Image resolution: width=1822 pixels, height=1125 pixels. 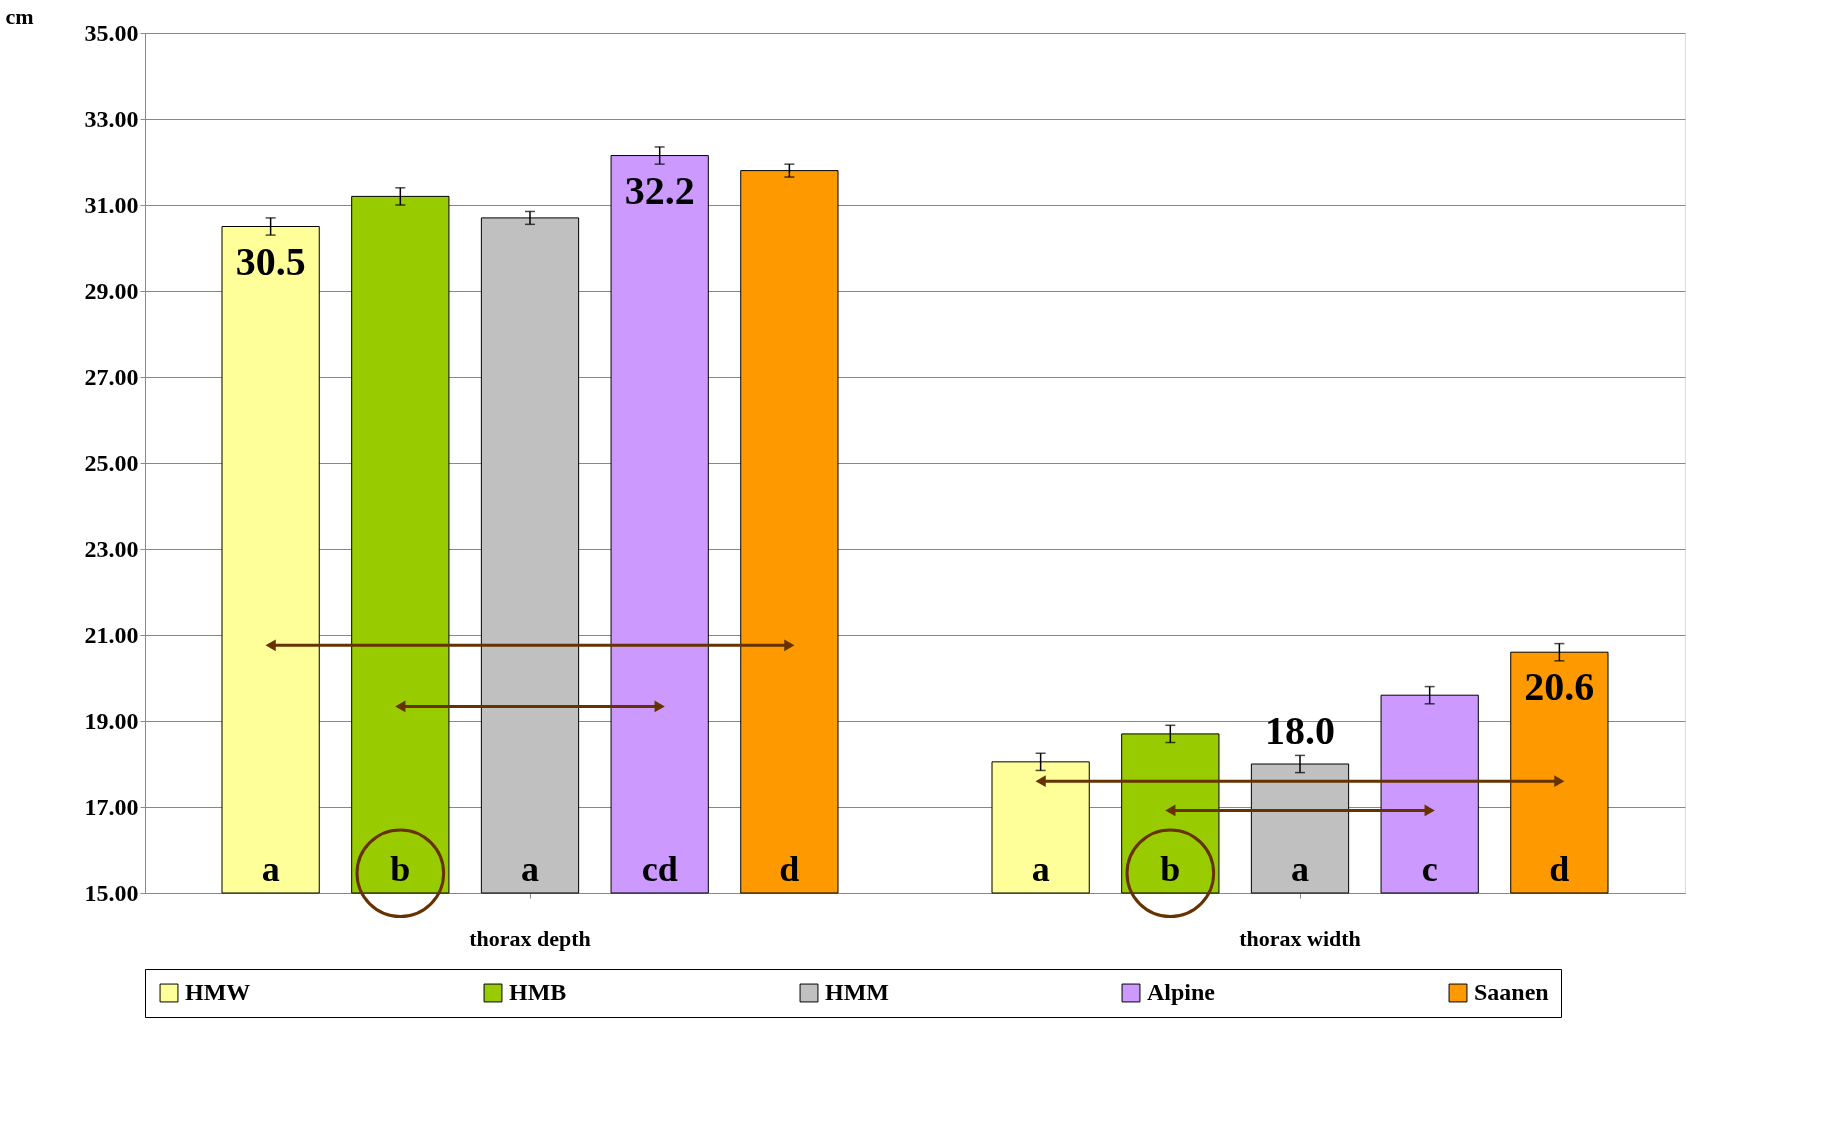 What do you see at coordinates (530, 938) in the screenshot?
I see `x-tick-label: thorax depth` at bounding box center [530, 938].